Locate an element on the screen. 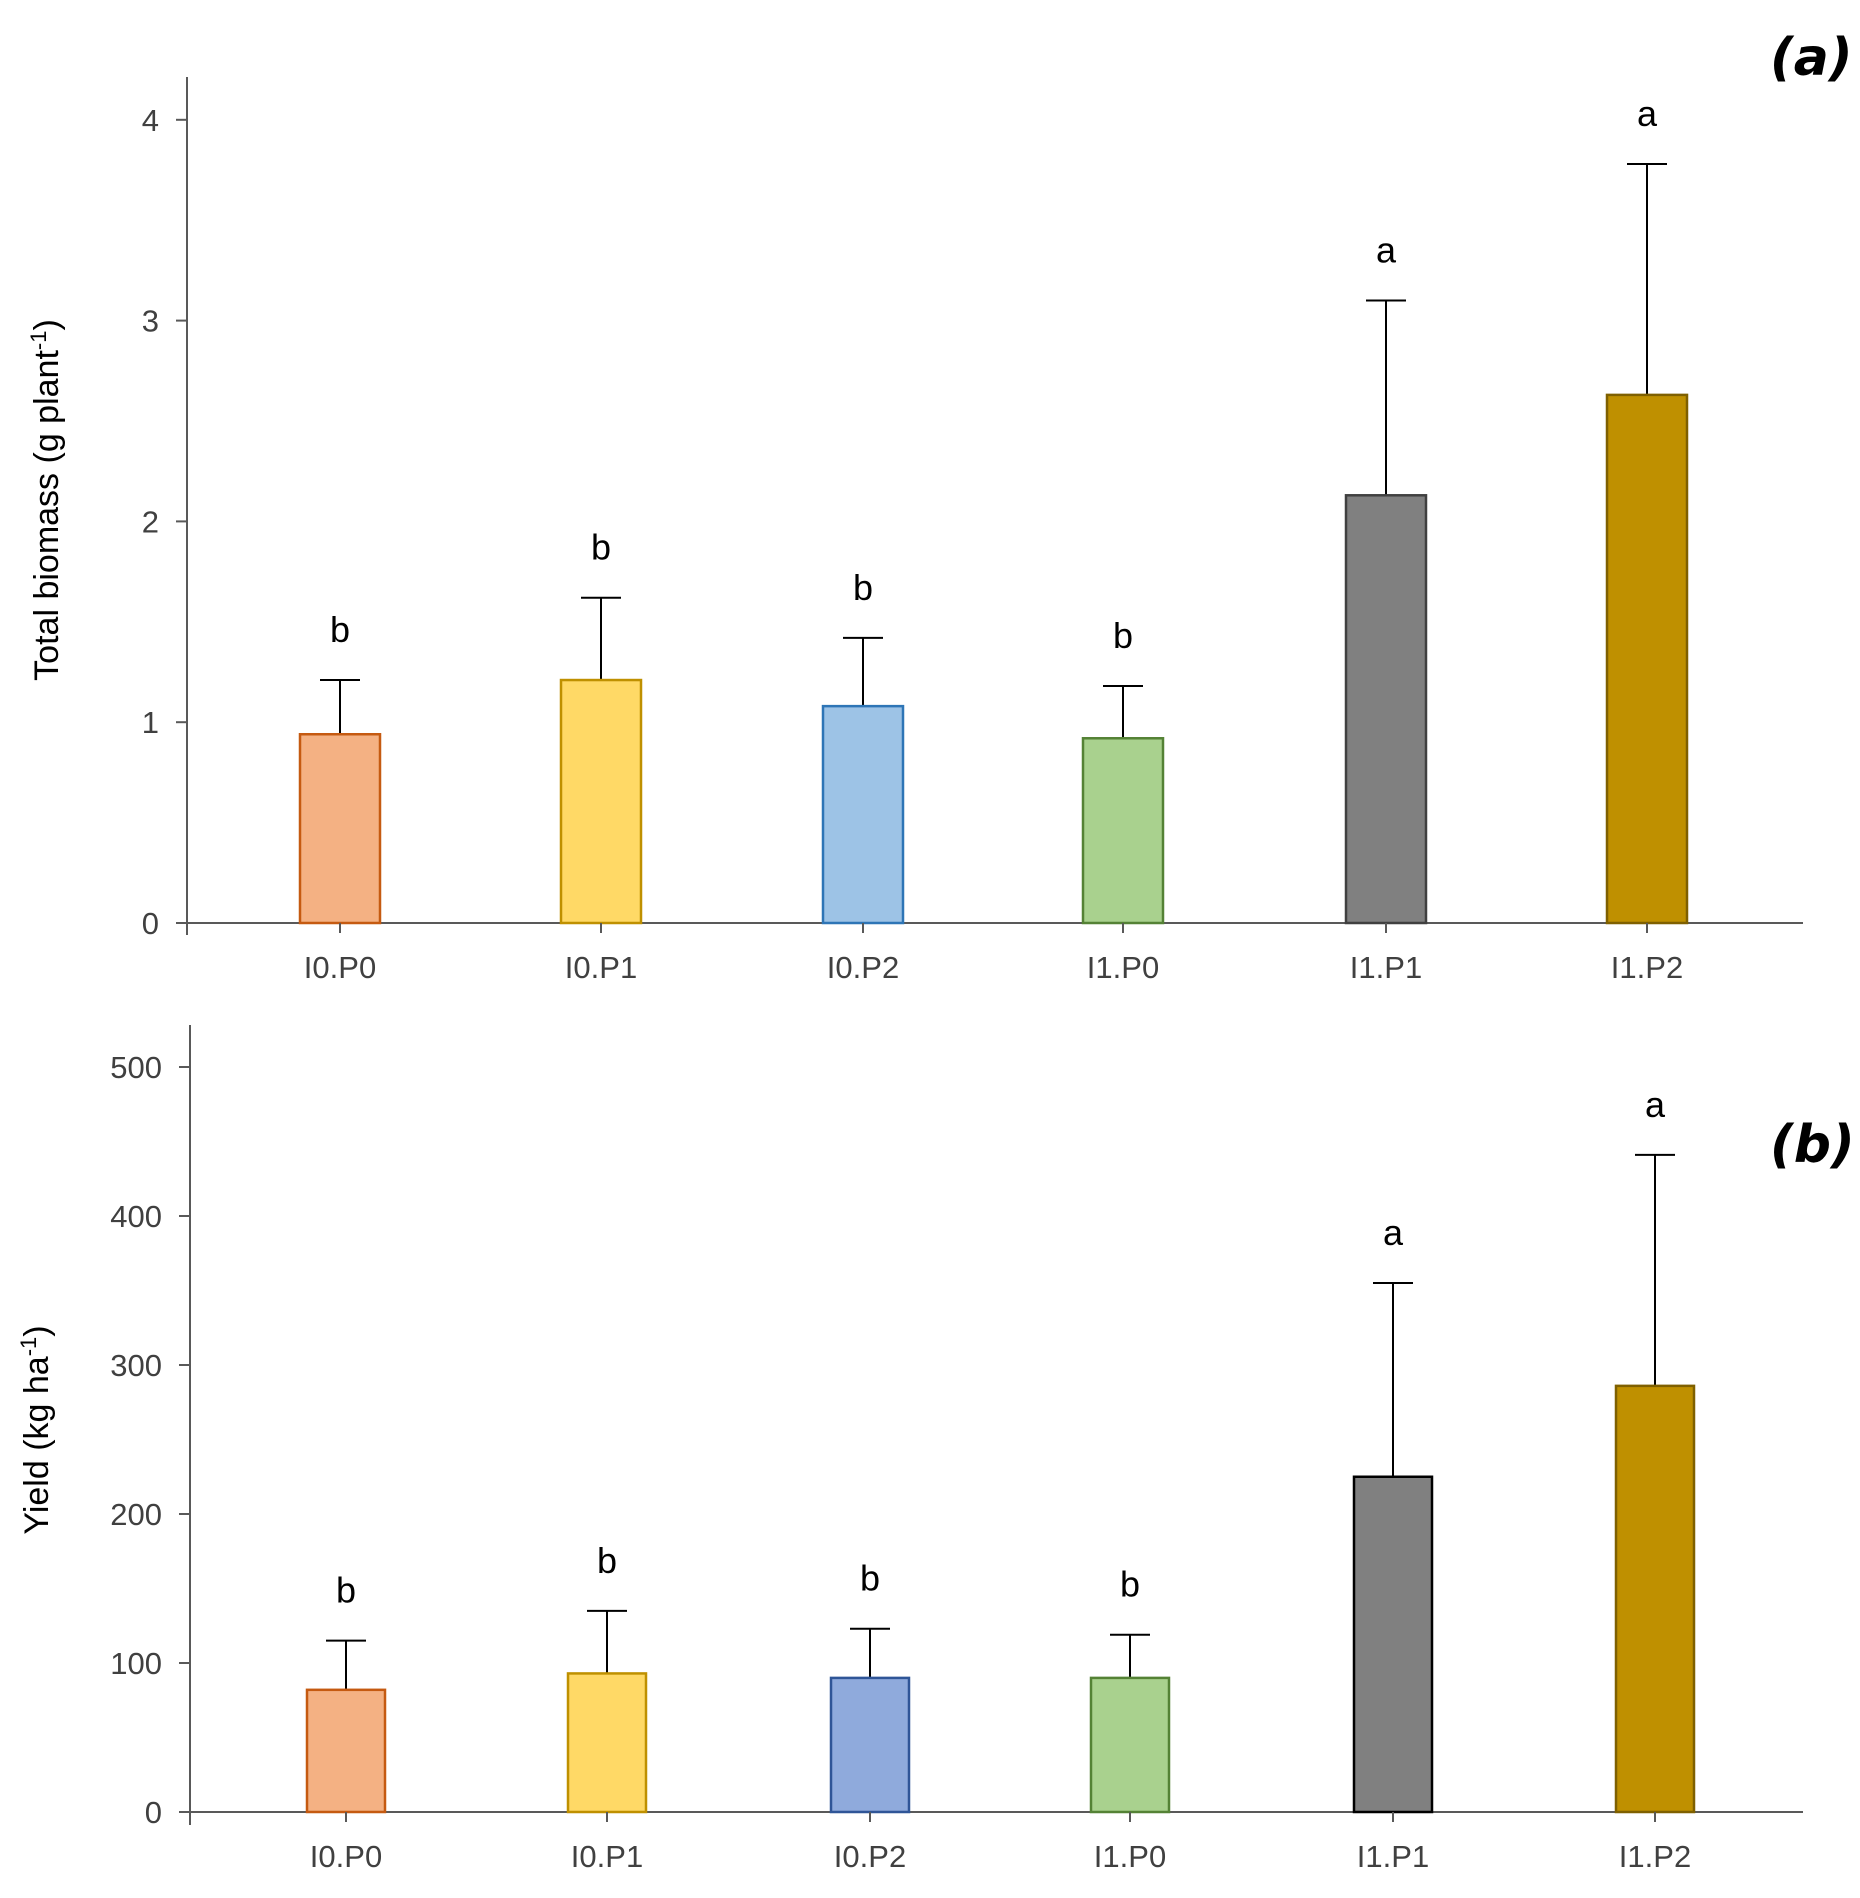  y-tick-label: 3 is located at coordinates (150, 321).